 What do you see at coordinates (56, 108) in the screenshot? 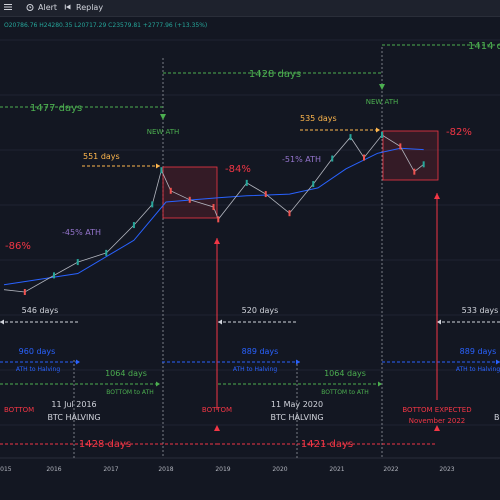
I see `ath-span-label: 1477 days` at bounding box center [56, 108].